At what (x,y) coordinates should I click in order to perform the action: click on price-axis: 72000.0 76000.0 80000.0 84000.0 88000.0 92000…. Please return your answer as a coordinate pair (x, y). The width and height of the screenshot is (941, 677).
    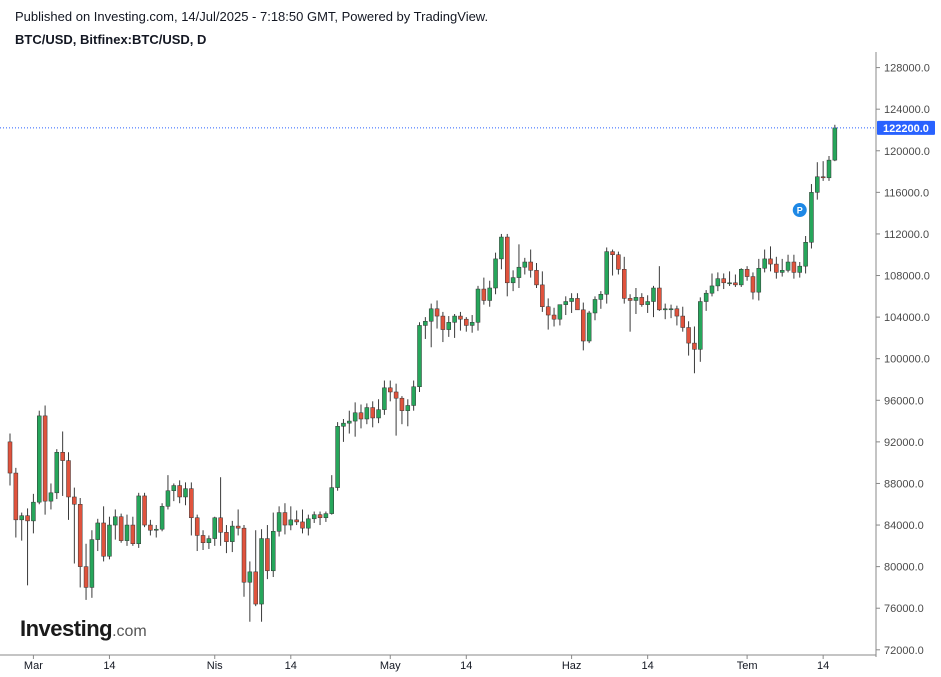
    Looking at the image, I should click on (903, 360).